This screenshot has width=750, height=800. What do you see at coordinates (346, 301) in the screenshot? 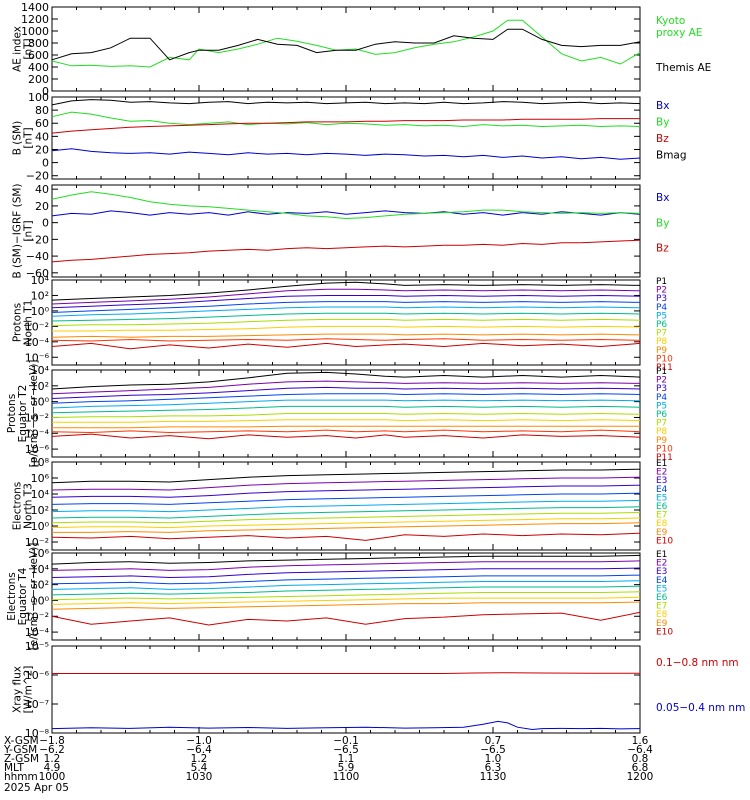
I see `series-line-P3` at bounding box center [346, 301].